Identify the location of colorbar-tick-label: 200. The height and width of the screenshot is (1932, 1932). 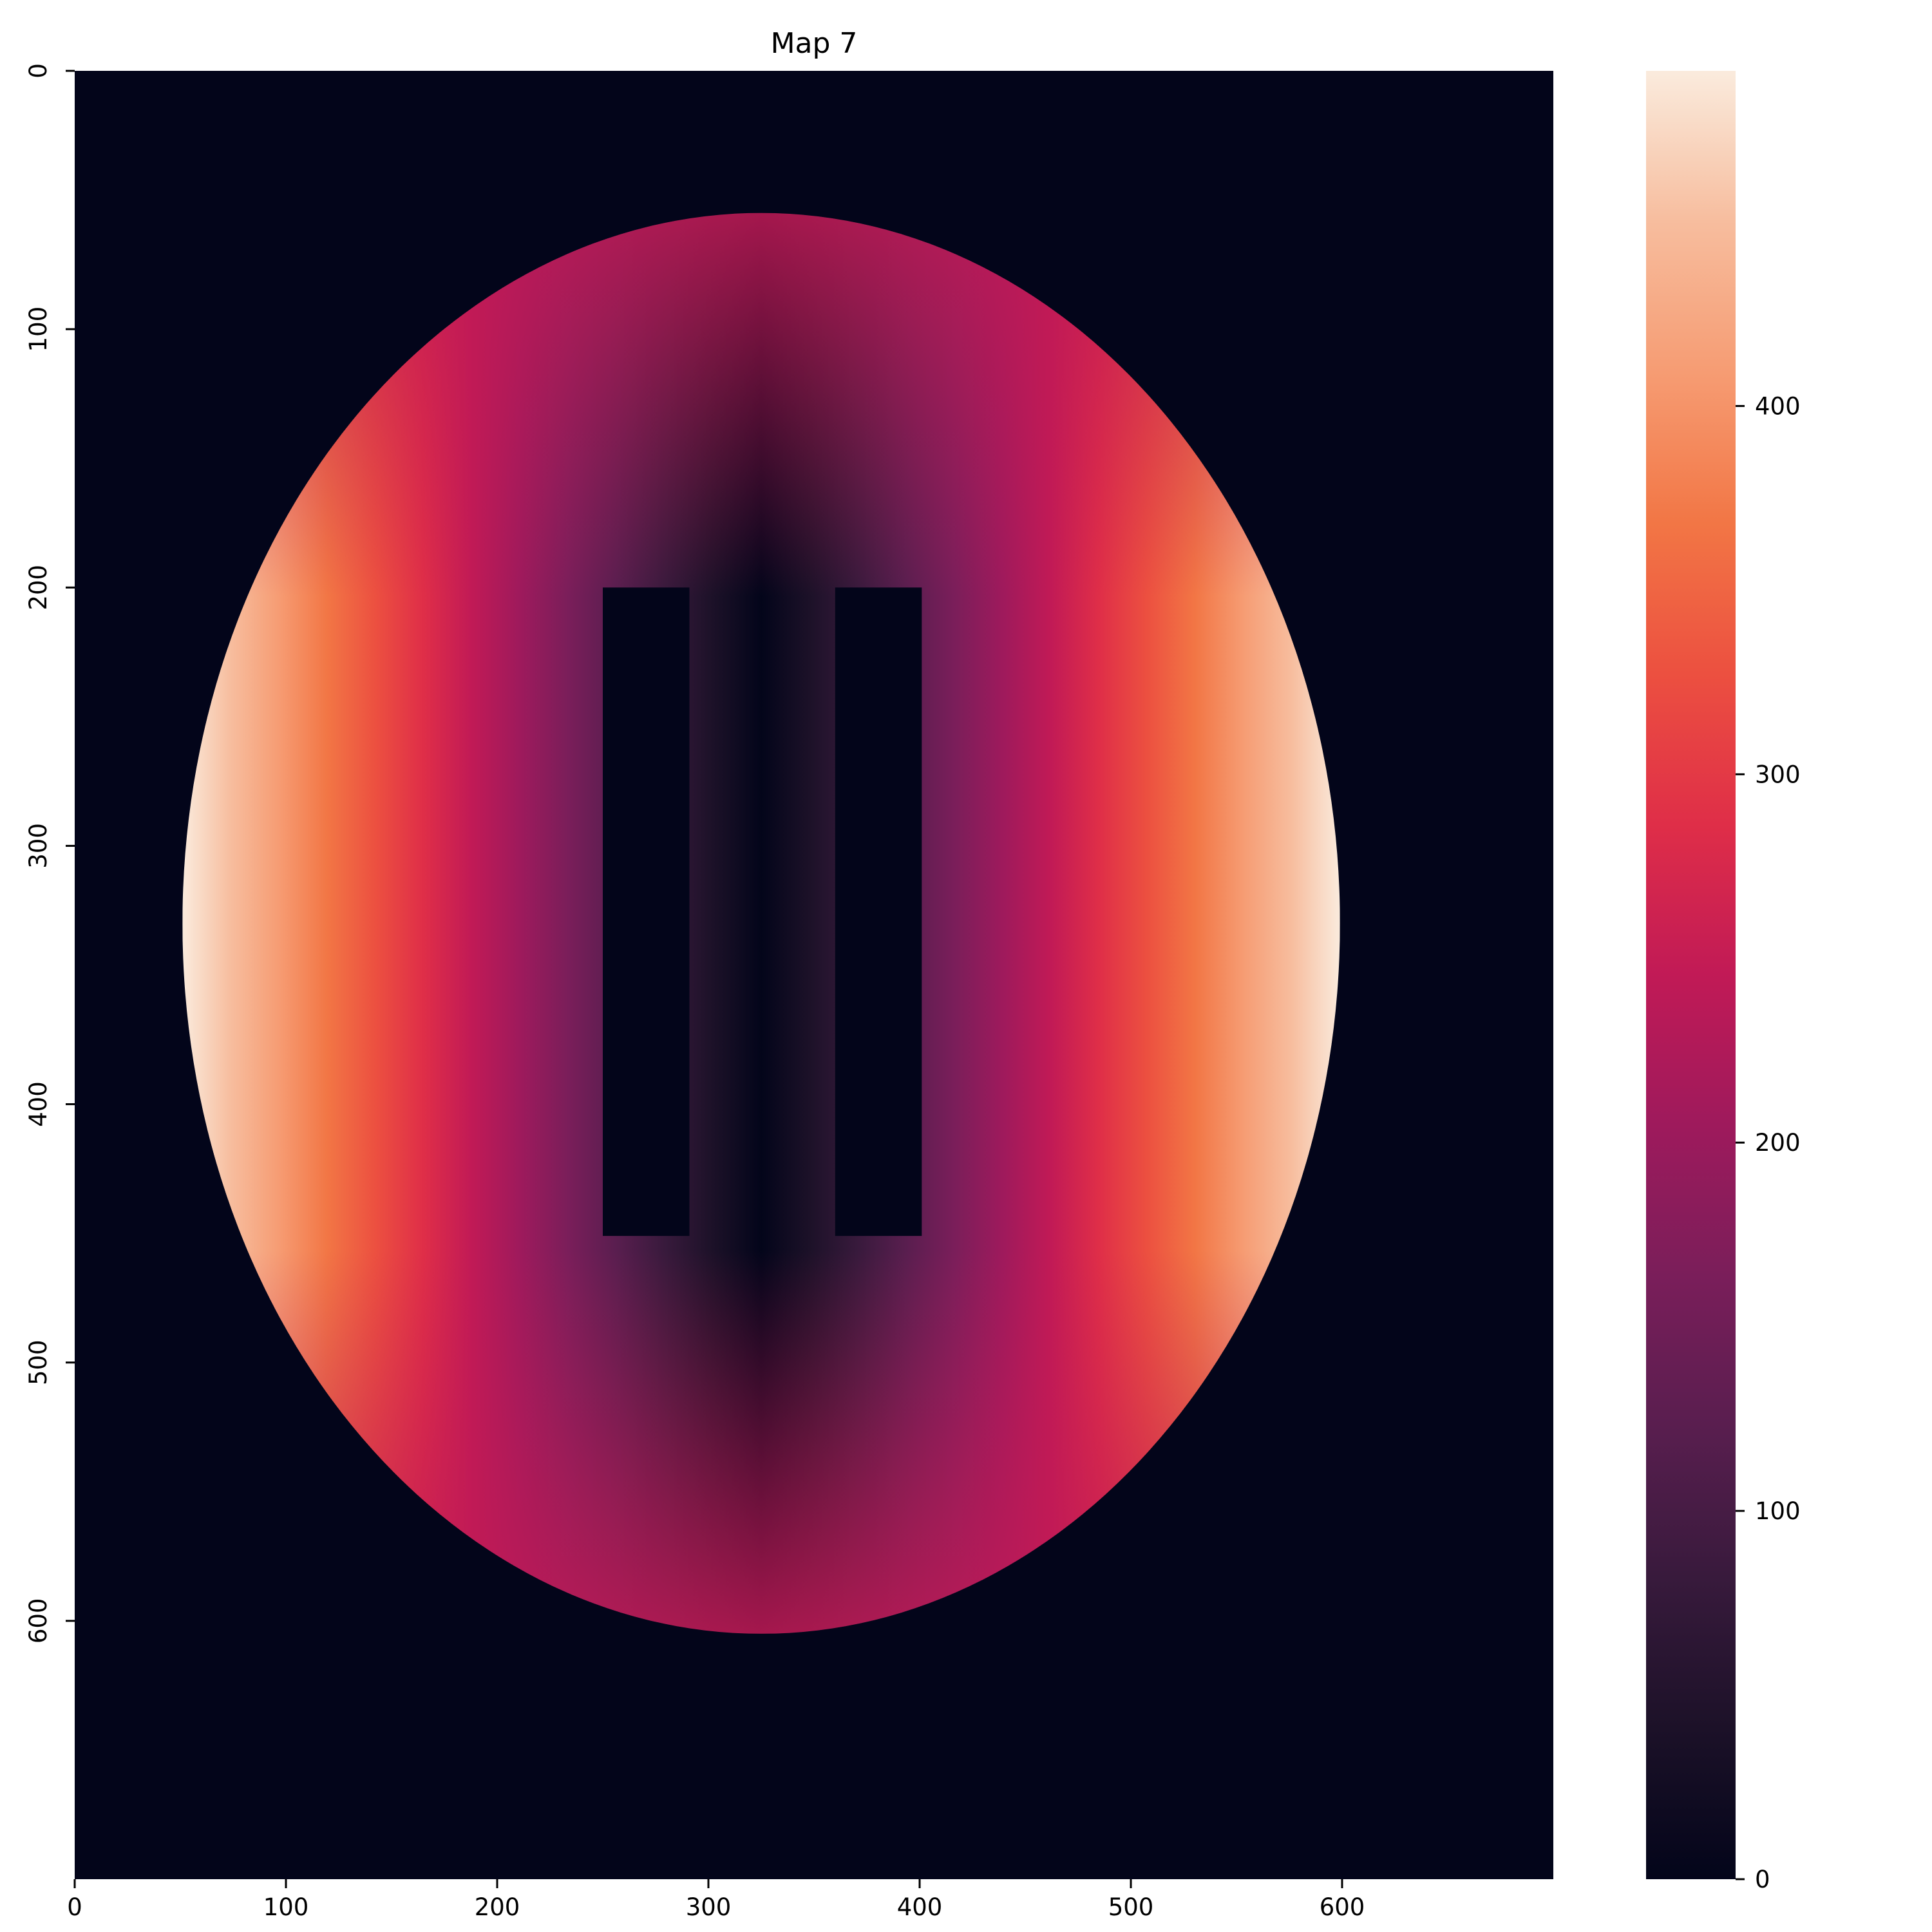
(1778, 1143).